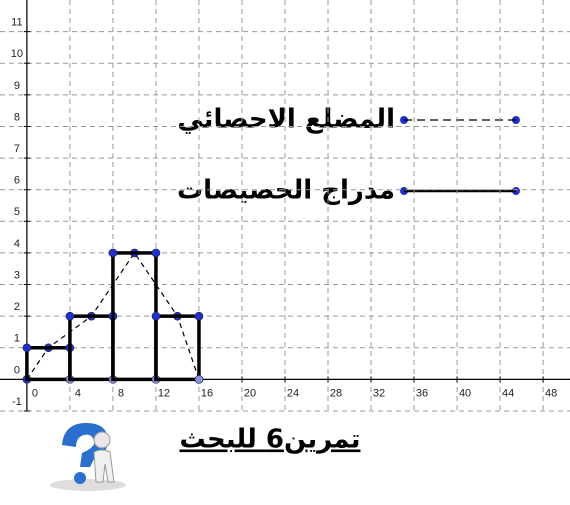 This screenshot has height=505, width=570. Describe the element at coordinates (551, 393) in the screenshot. I see `x-tick-label: 48` at that location.